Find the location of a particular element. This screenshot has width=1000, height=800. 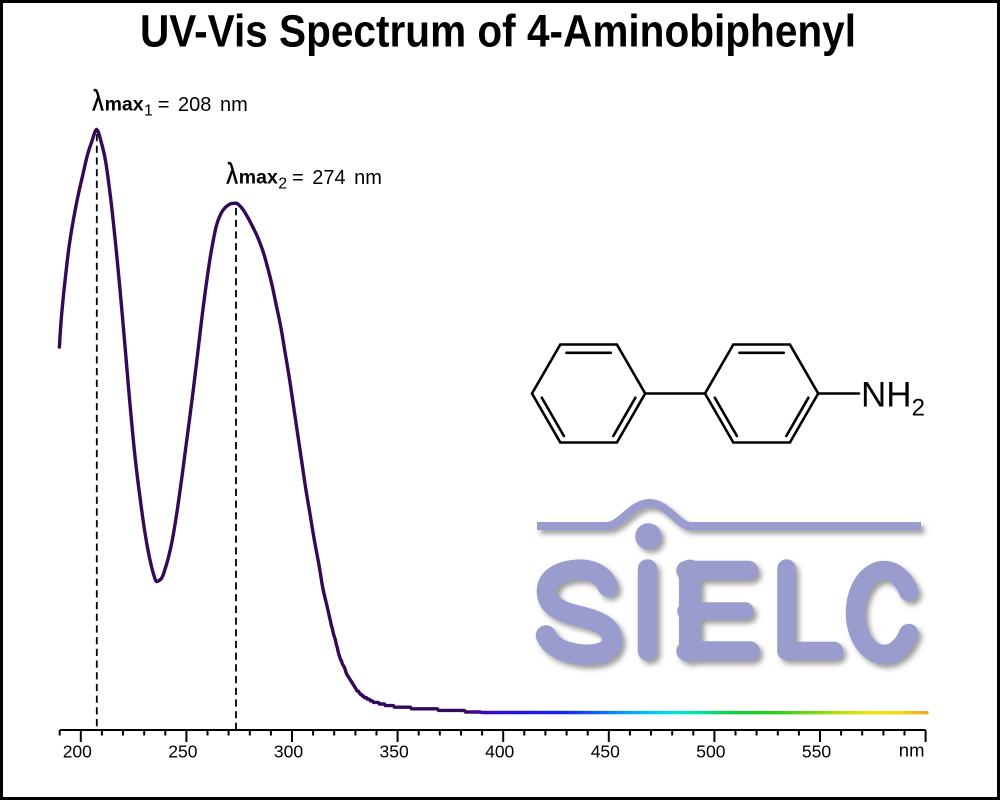

svg-text: 2 is located at coordinates (282, 184).